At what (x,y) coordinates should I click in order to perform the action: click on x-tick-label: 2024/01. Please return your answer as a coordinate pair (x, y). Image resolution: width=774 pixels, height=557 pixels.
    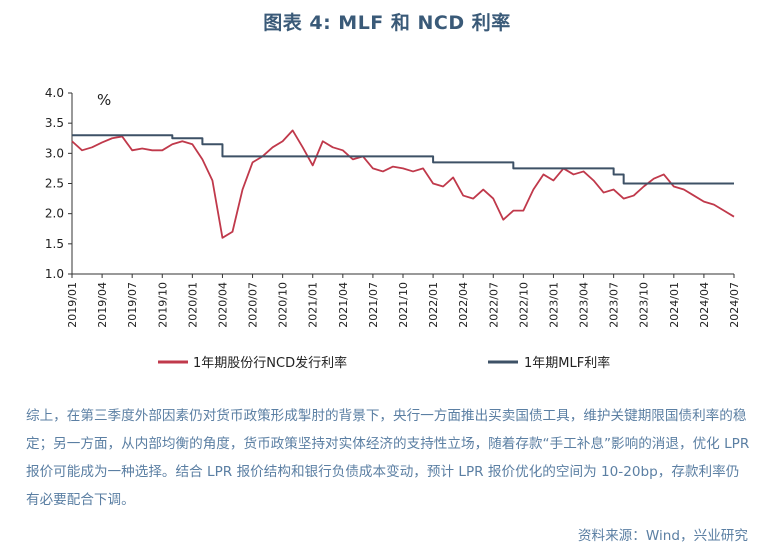
    Looking at the image, I should click on (674, 305).